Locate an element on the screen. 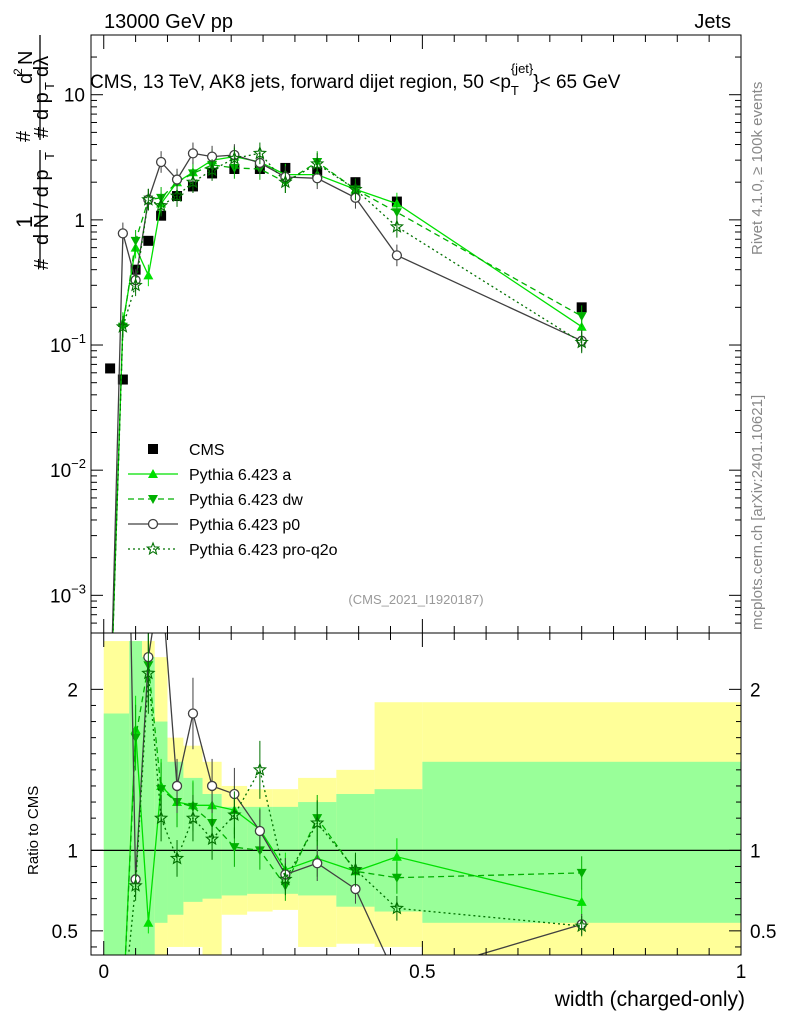 This screenshot has width=786, height=1024. mcplots-label: mcplots.cern.ch [arXiv:2401.10621] is located at coordinates (757, 512).